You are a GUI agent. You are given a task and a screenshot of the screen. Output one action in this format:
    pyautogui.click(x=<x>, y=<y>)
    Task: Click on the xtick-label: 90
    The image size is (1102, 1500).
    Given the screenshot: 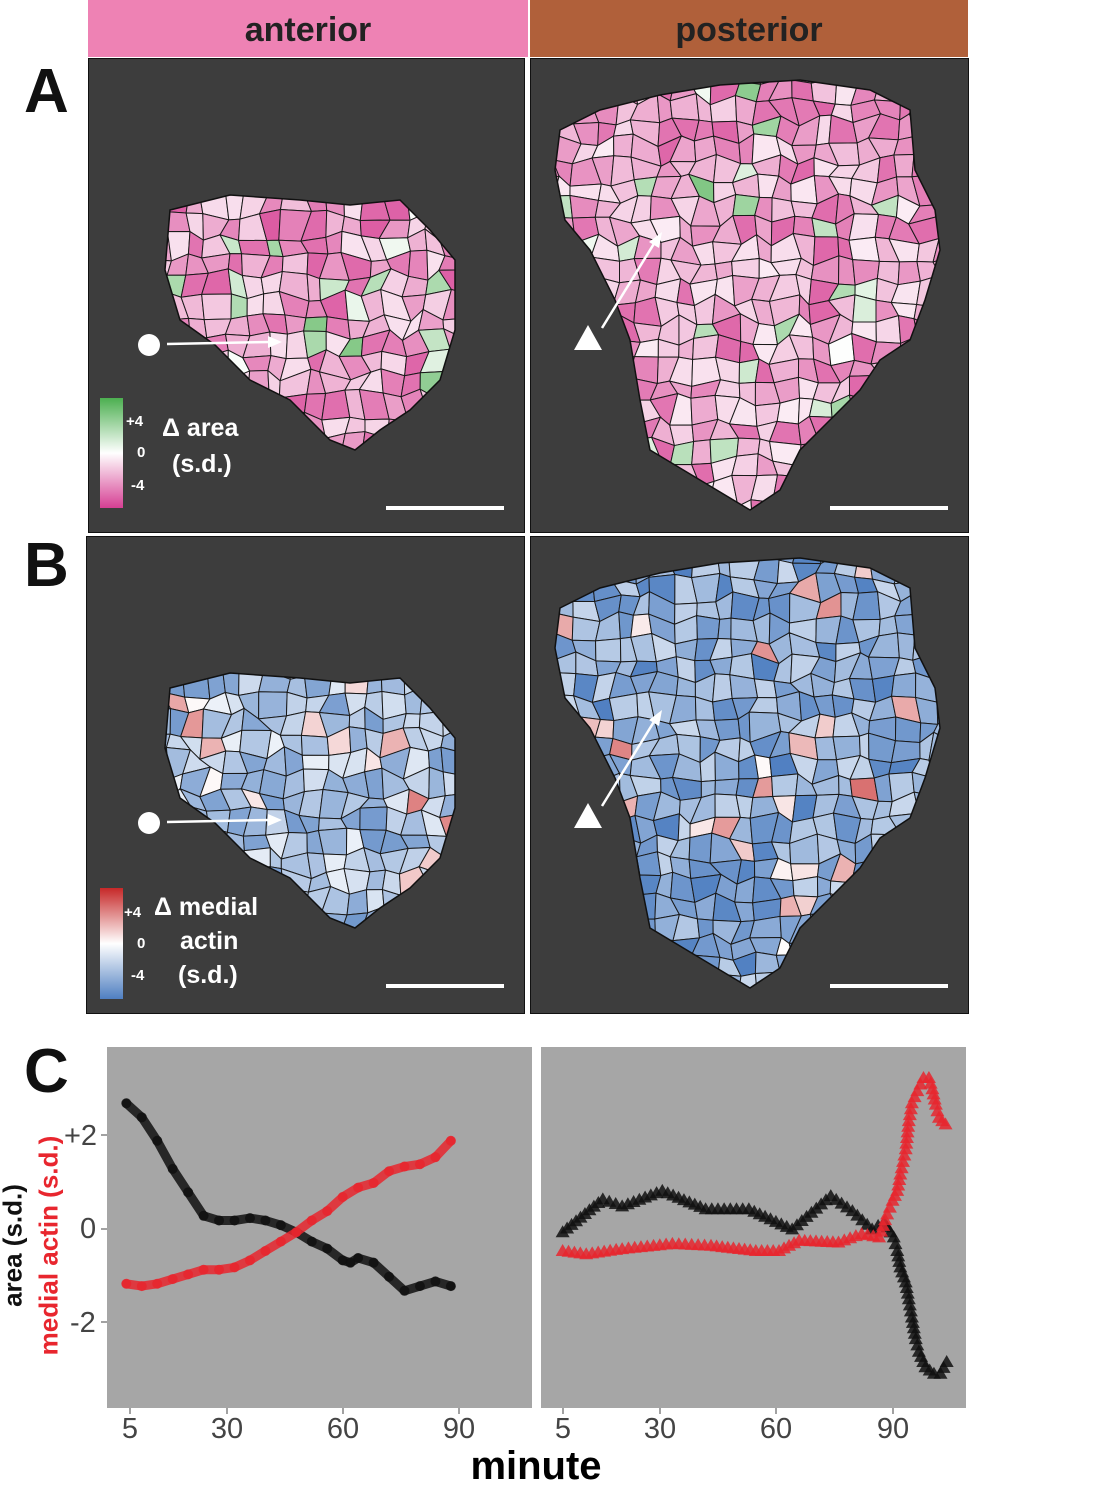 What is the action you would take?
    pyautogui.click(x=893, y=1429)
    